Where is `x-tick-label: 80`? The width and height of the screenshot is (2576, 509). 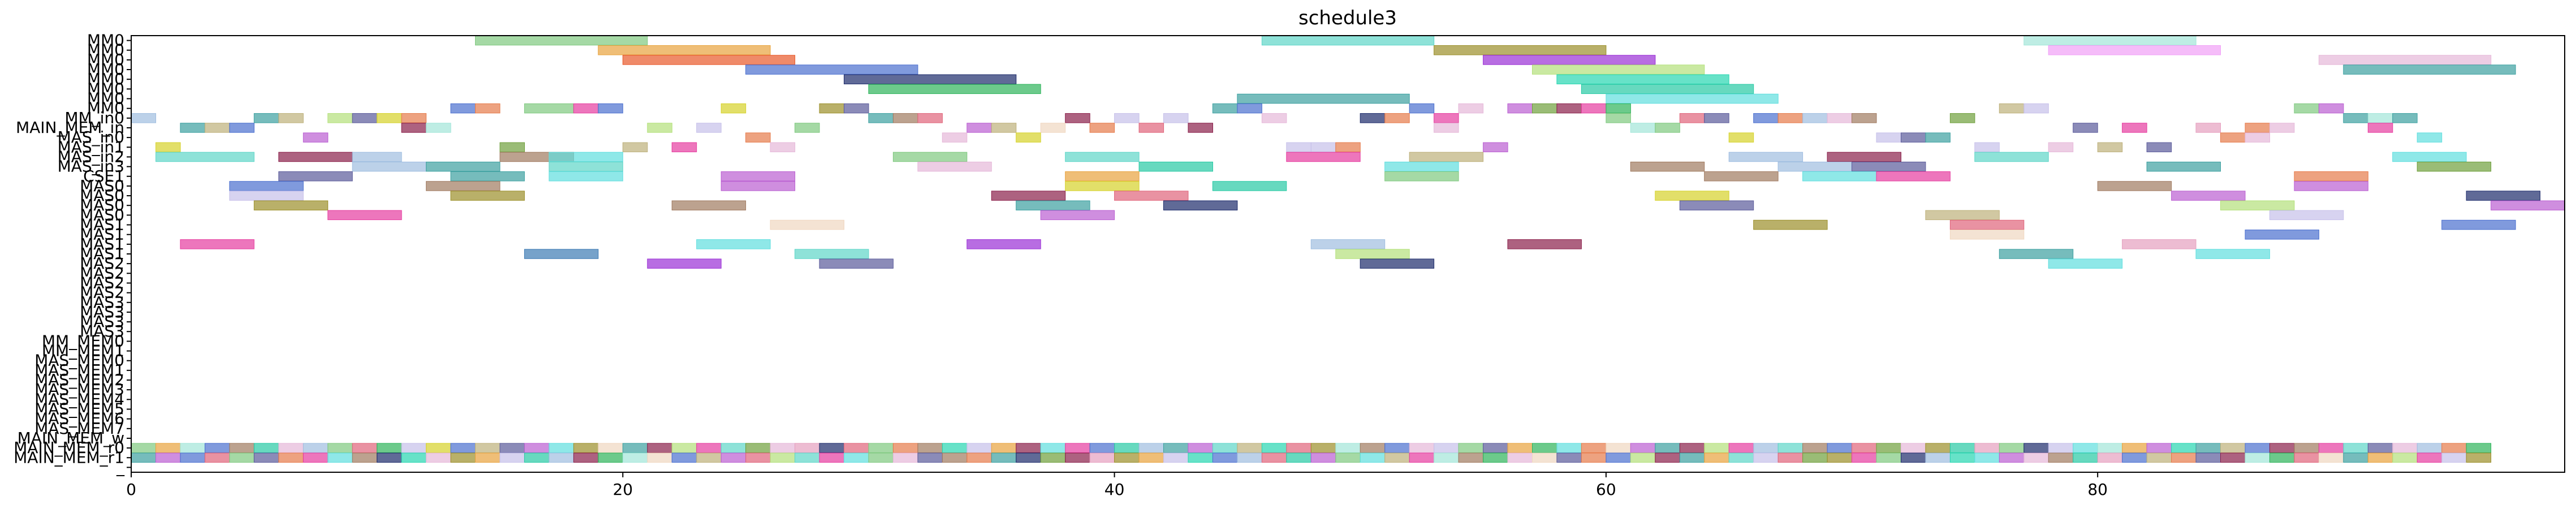
x-tick-label: 80 is located at coordinates (2097, 490).